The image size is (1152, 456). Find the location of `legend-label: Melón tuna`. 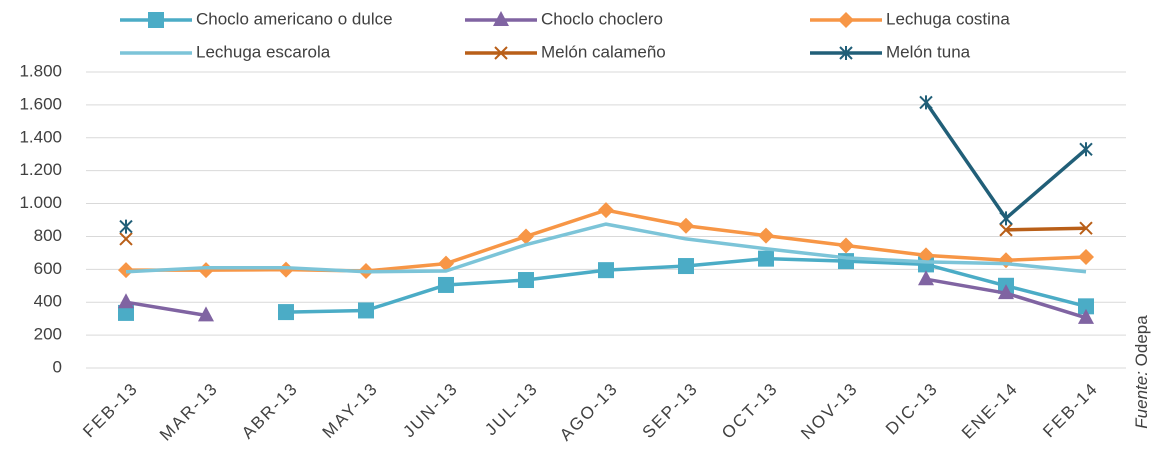

legend-label: Melón tuna is located at coordinates (928, 51).